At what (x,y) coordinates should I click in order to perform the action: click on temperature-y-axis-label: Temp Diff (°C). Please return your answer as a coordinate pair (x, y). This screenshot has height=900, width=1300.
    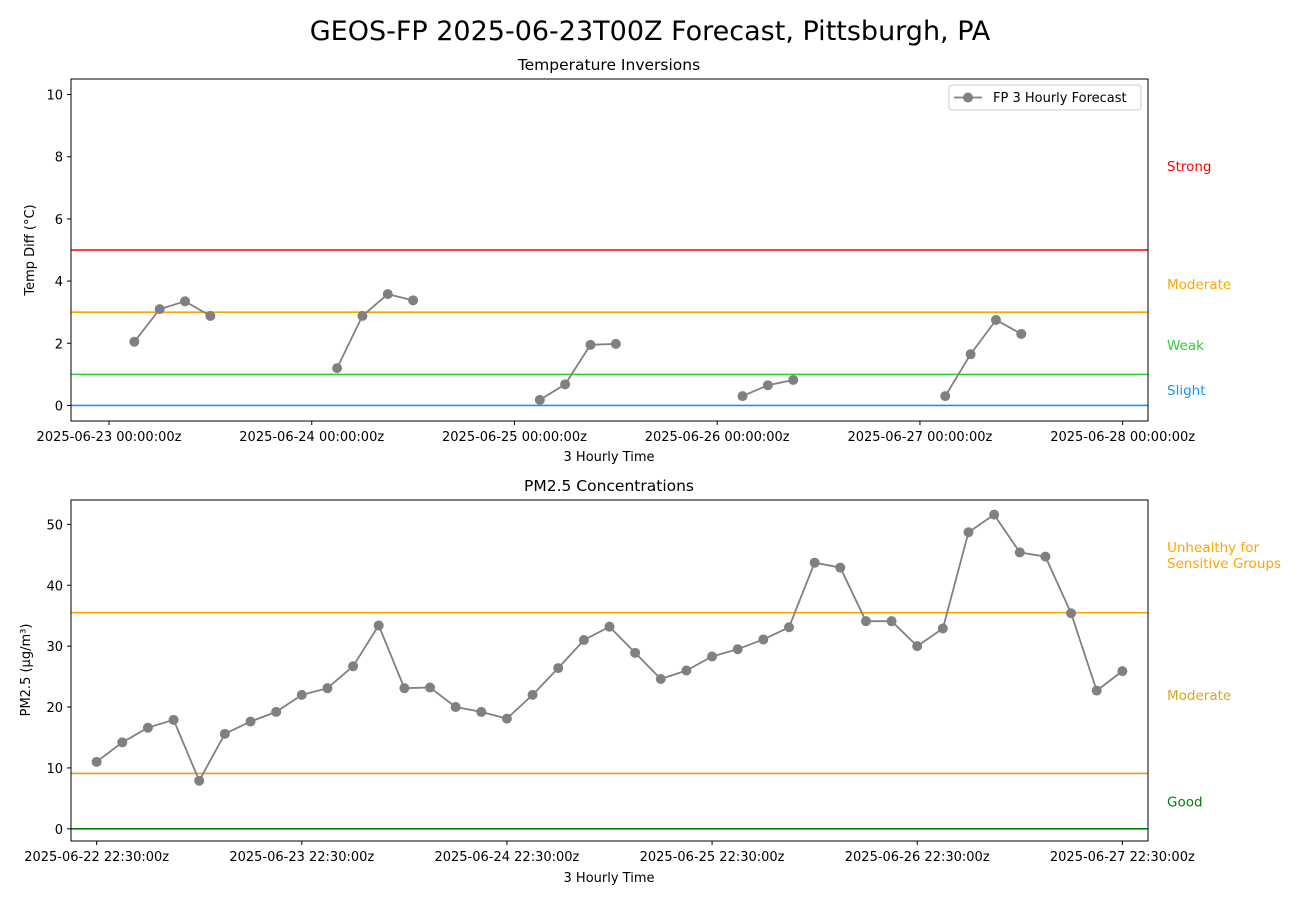
    Looking at the image, I should click on (30, 250).